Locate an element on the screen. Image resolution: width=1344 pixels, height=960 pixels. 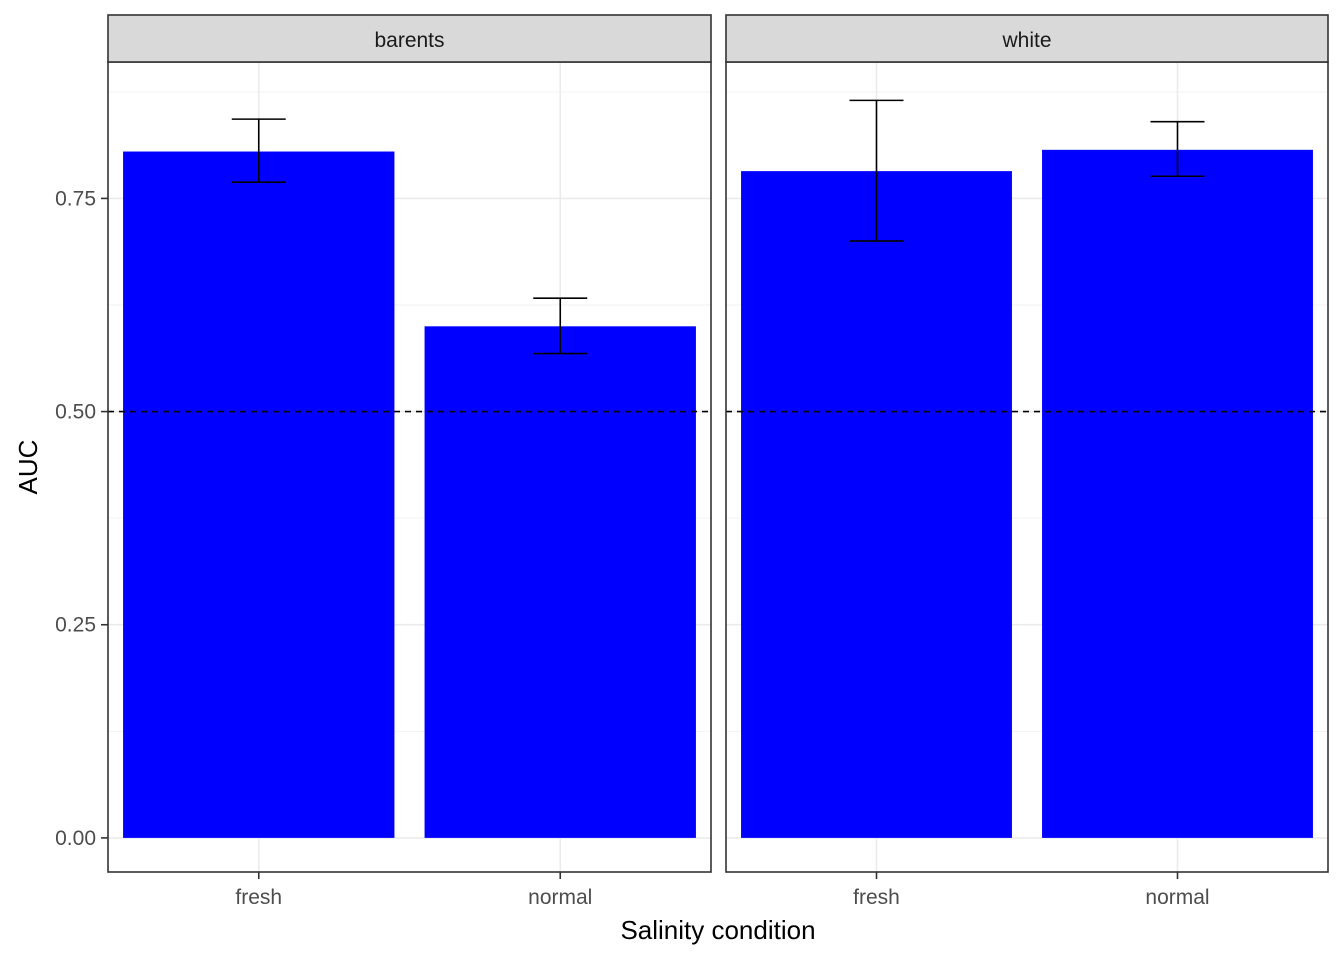
bar-barents-fresh is located at coordinates (259, 494).